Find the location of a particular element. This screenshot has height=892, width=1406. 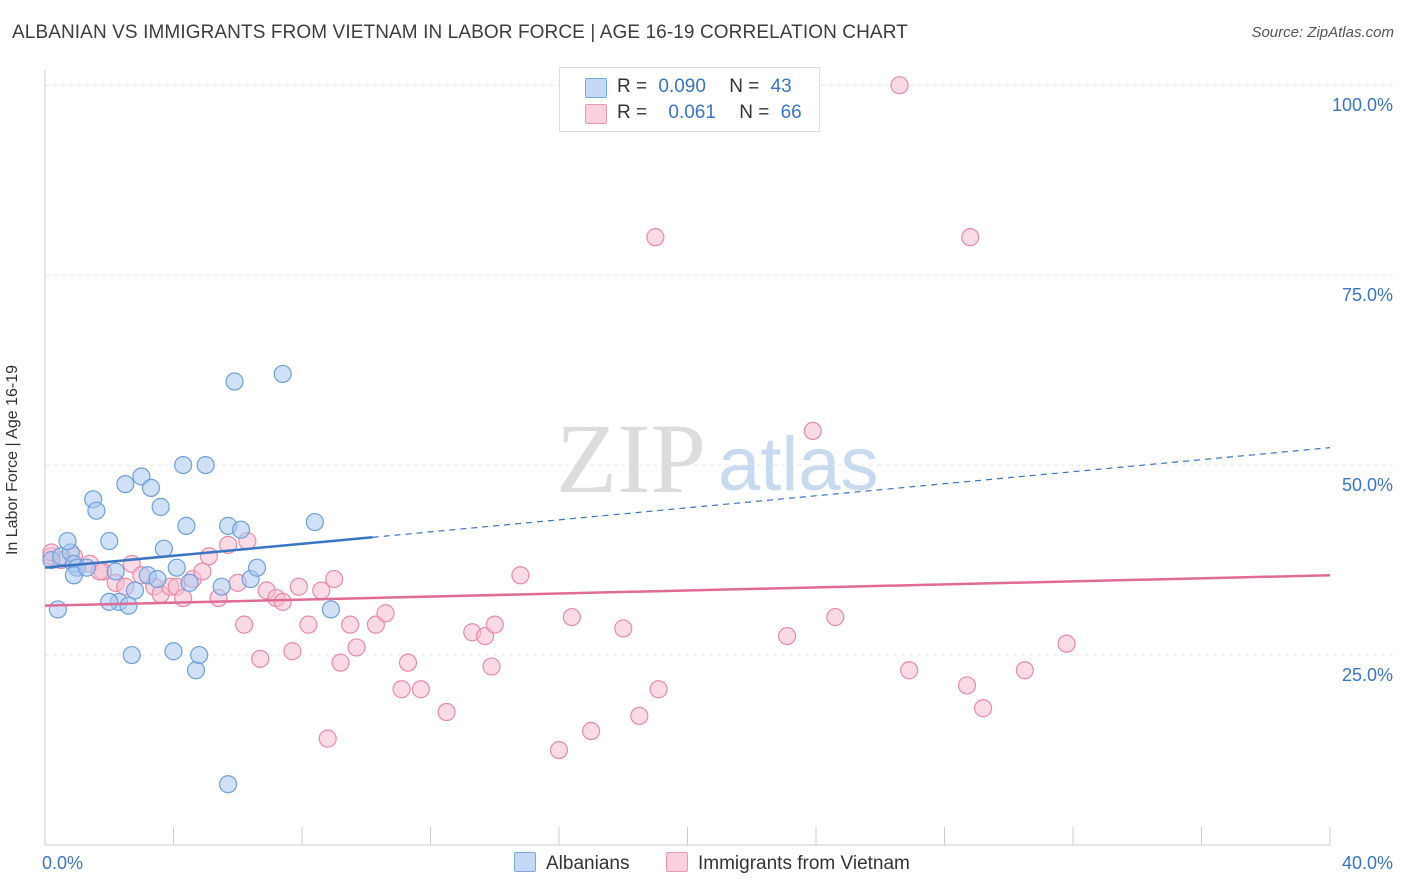

legend-r-value: 0.090 is located at coordinates (682, 86).